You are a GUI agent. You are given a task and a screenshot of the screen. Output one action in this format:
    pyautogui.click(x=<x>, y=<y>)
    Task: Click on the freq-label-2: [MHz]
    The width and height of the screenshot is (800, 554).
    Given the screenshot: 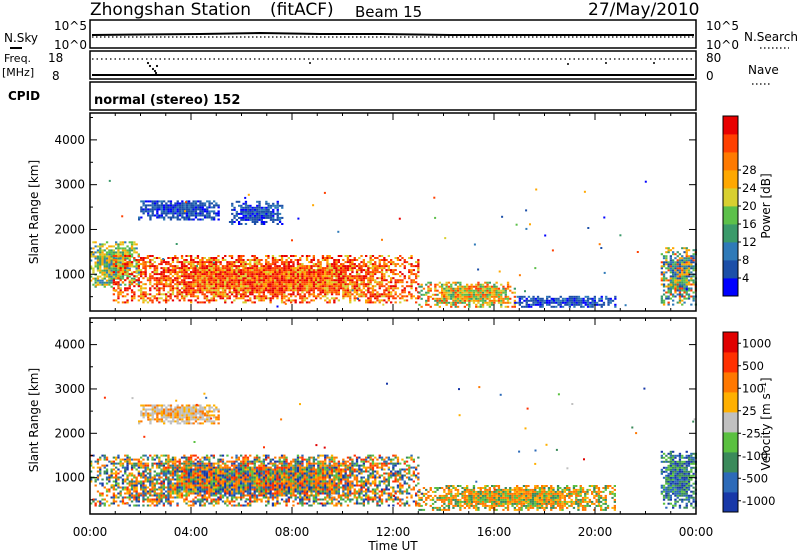 What is the action you would take?
    pyautogui.click(x=18, y=72)
    